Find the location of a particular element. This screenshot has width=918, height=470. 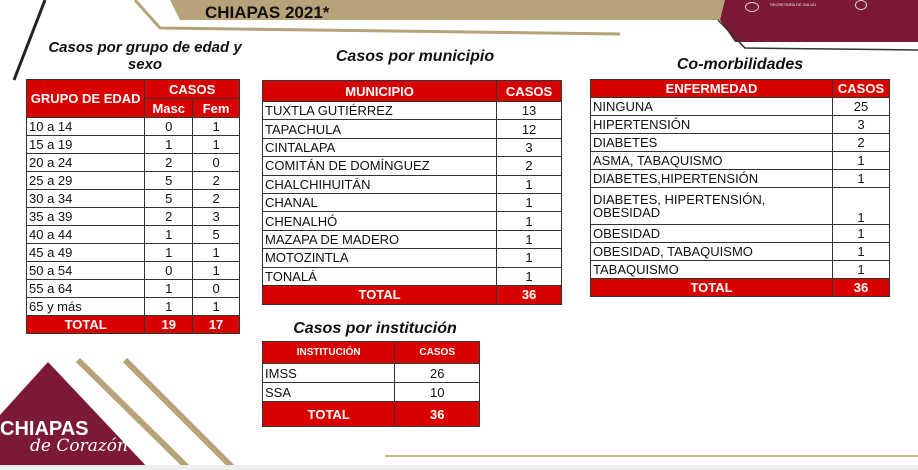

table-row: OBESIDAD, TABAQUISMO 1 is located at coordinates (739, 251).